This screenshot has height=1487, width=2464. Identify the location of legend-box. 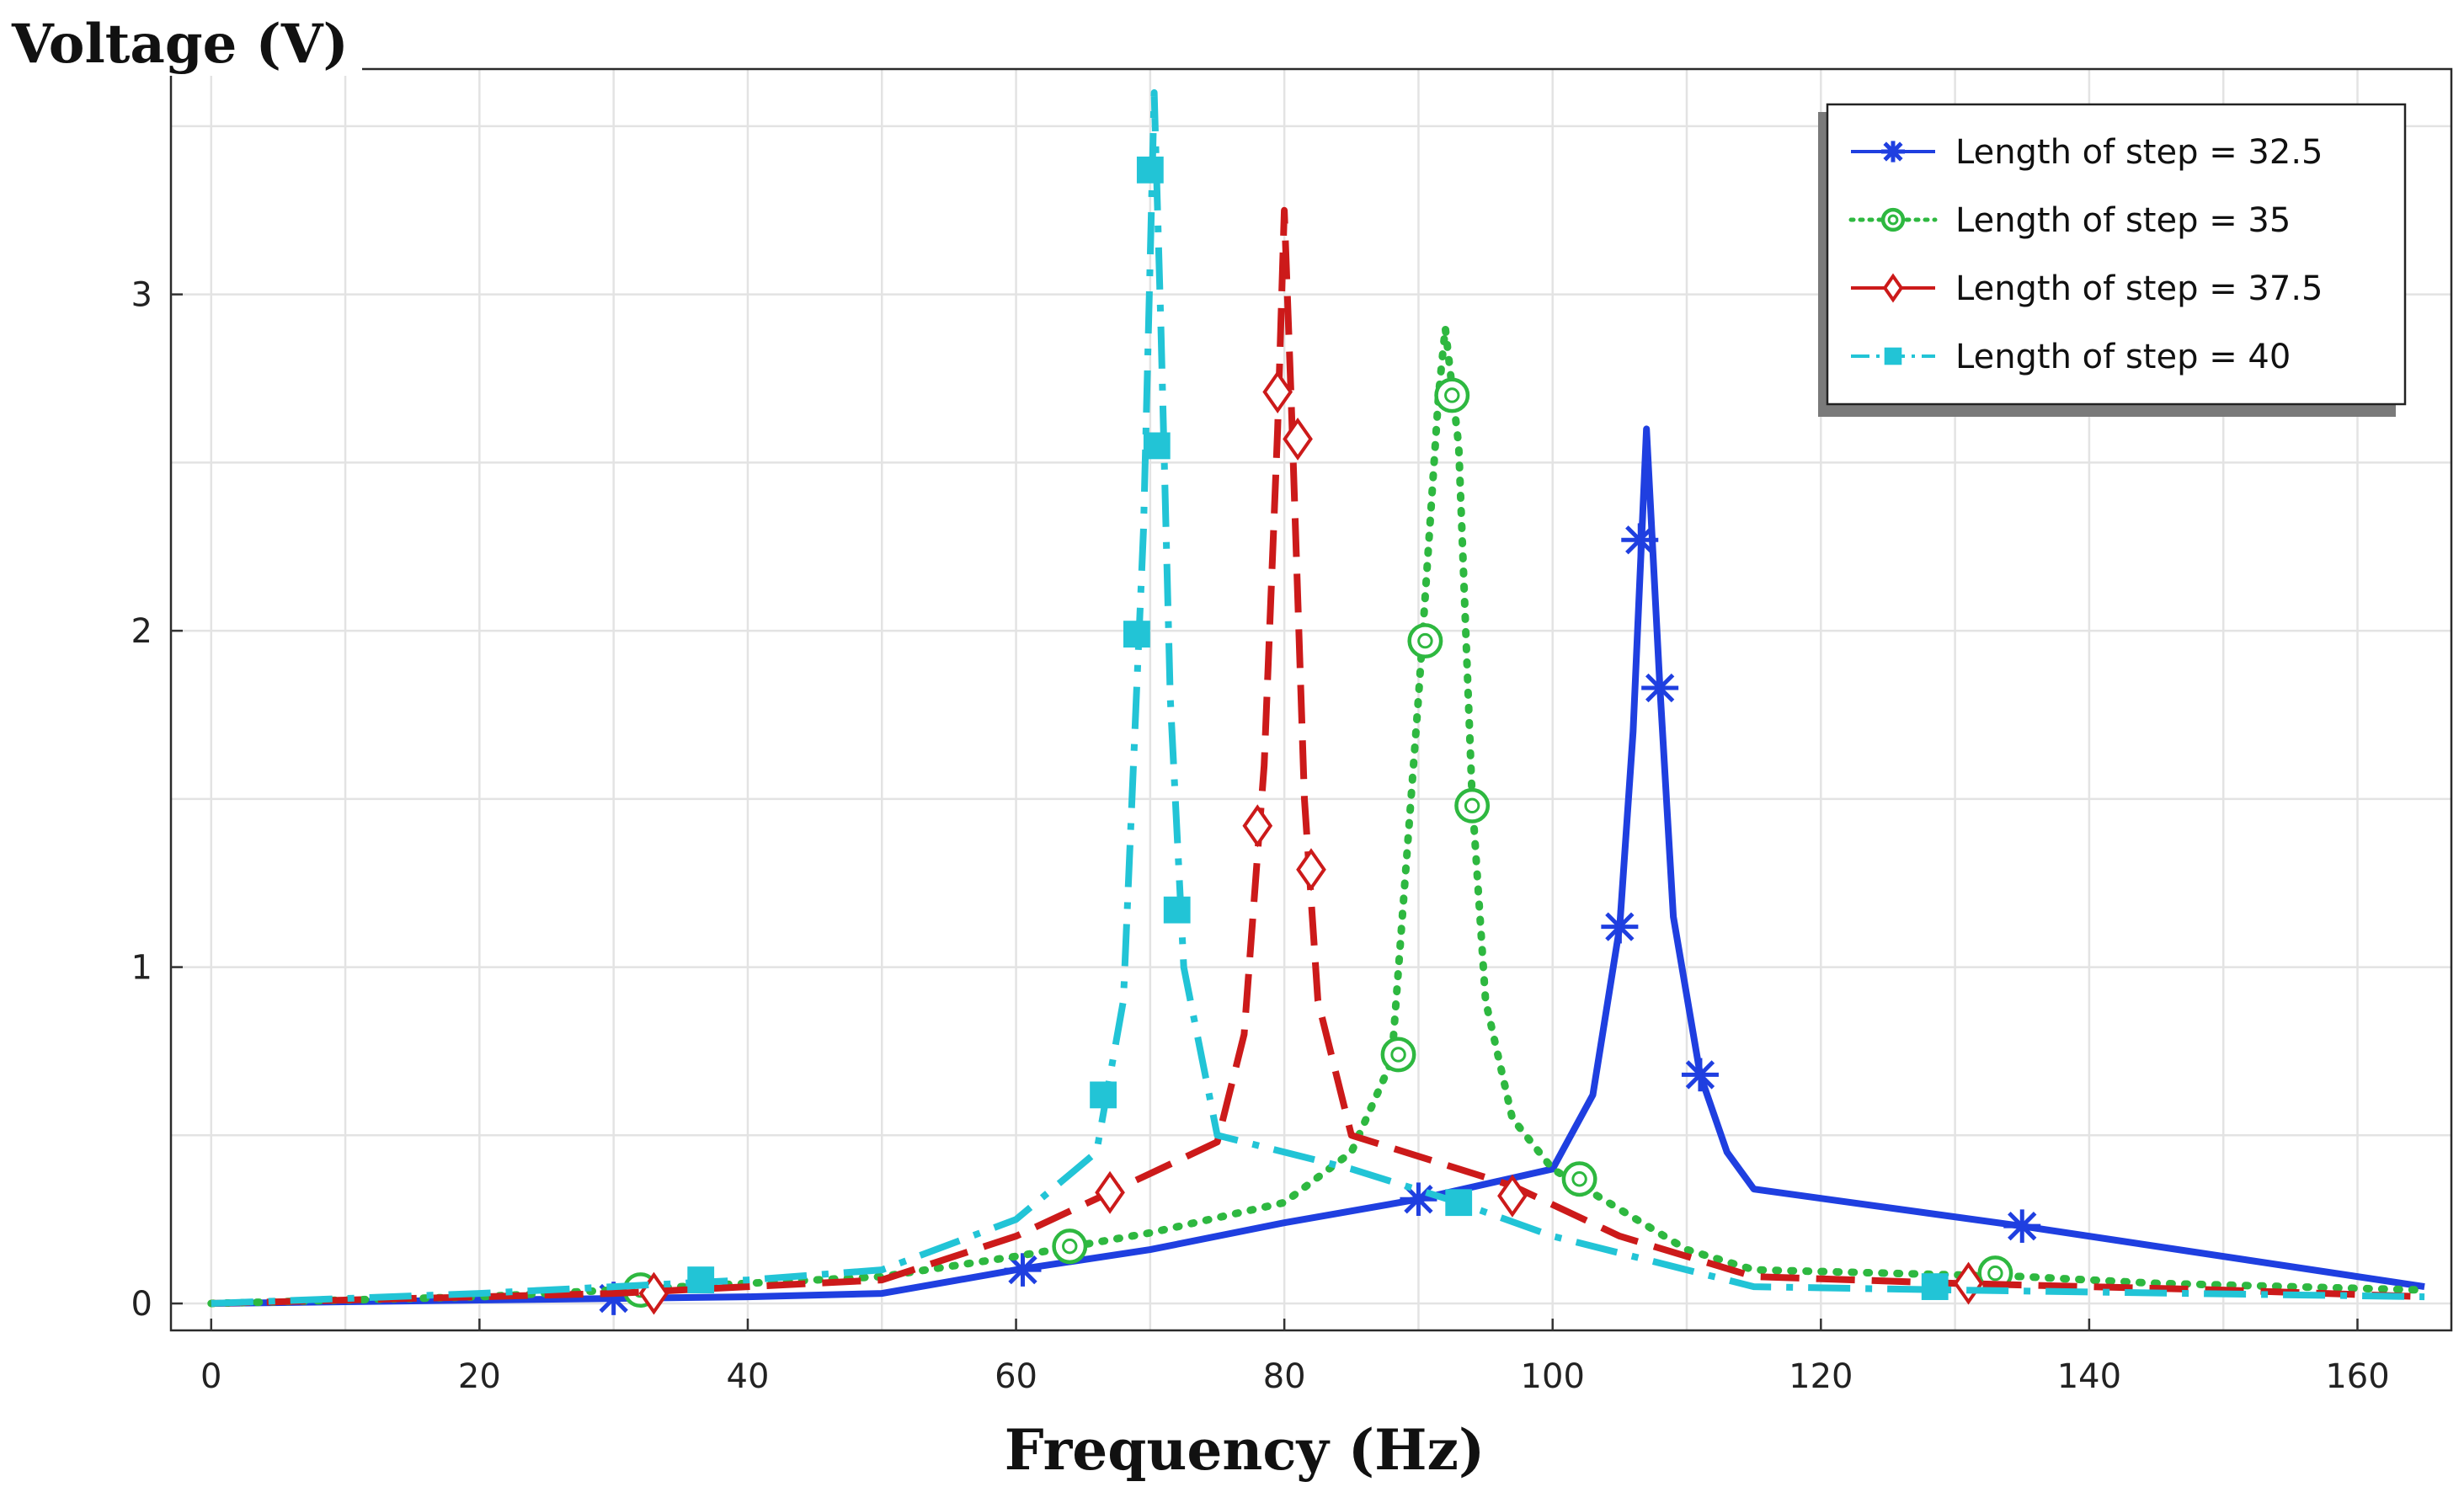
(2116, 254).